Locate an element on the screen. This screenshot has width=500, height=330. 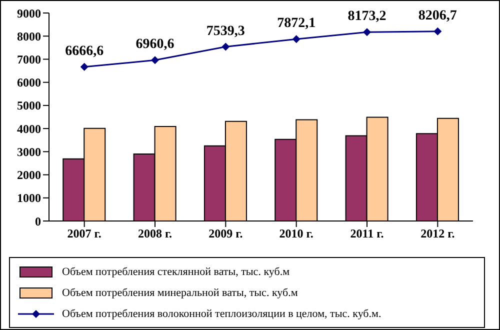
y-tick-label: 5000 is located at coordinates (29, 105).